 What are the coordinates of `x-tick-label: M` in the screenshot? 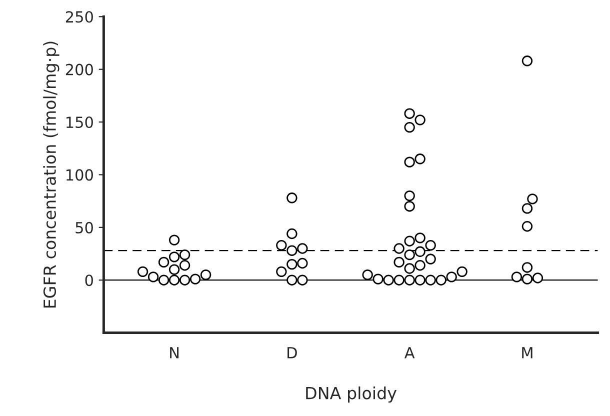 It's located at (527, 352).